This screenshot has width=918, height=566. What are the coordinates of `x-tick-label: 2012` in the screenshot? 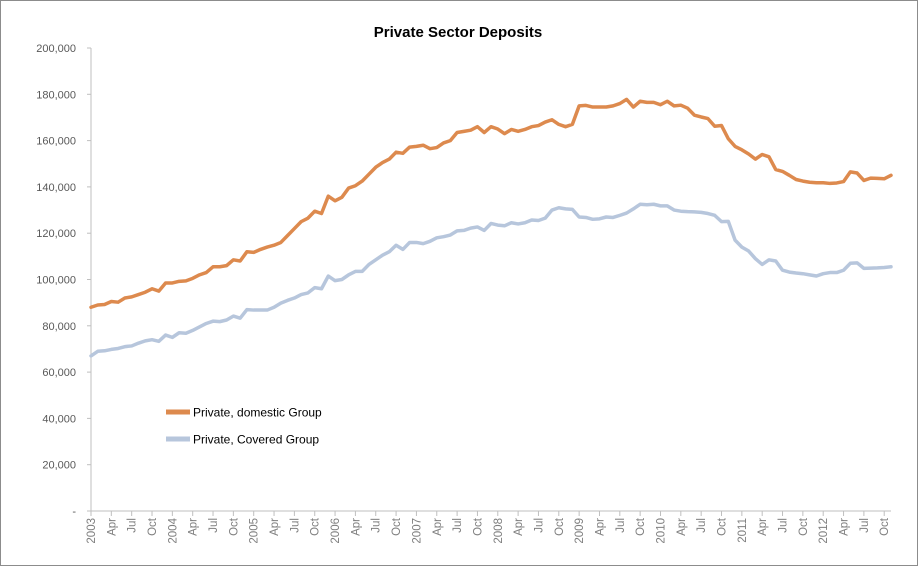 It's located at (824, 531).